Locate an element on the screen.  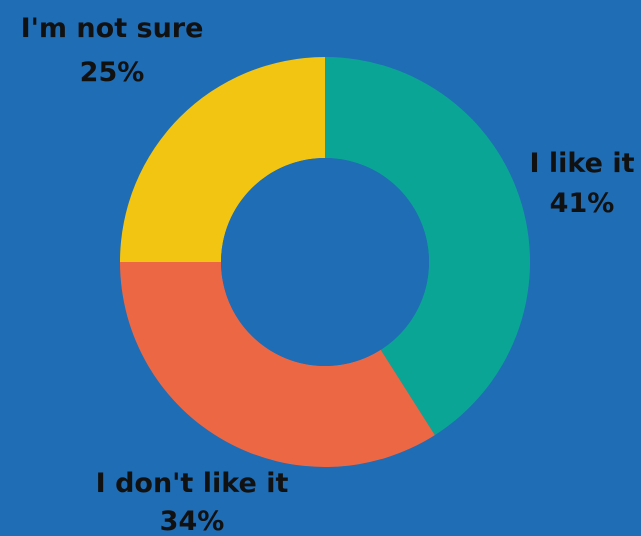
slice-label-i-like-it-category: I like it is located at coordinates (581, 163).